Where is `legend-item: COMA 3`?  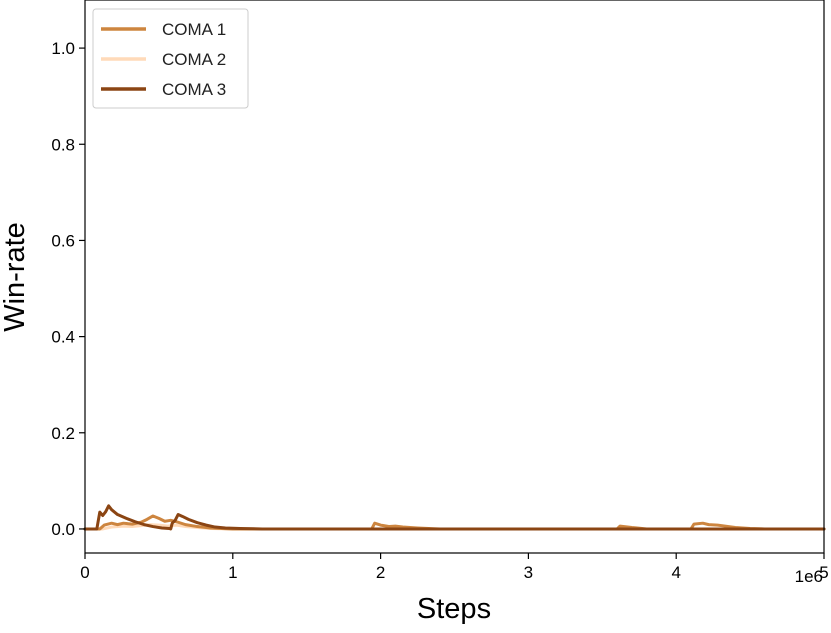
legend-item: COMA 3 is located at coordinates (163, 89).